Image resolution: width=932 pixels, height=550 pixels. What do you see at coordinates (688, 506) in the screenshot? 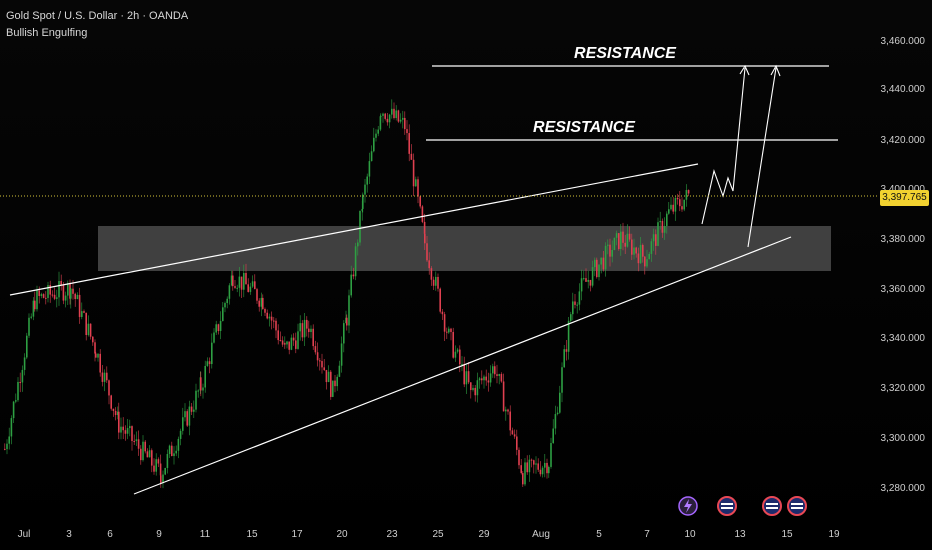
I see `lightning-icon` at bounding box center [688, 506].